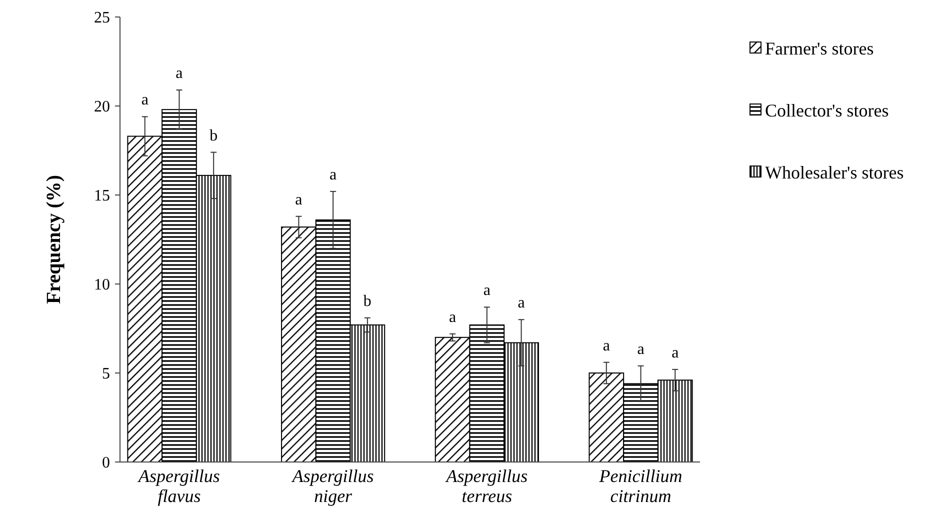 Image resolution: width=941 pixels, height=530 pixels. What do you see at coordinates (819, 48) in the screenshot?
I see `legend-label: Farmer's stores` at bounding box center [819, 48].